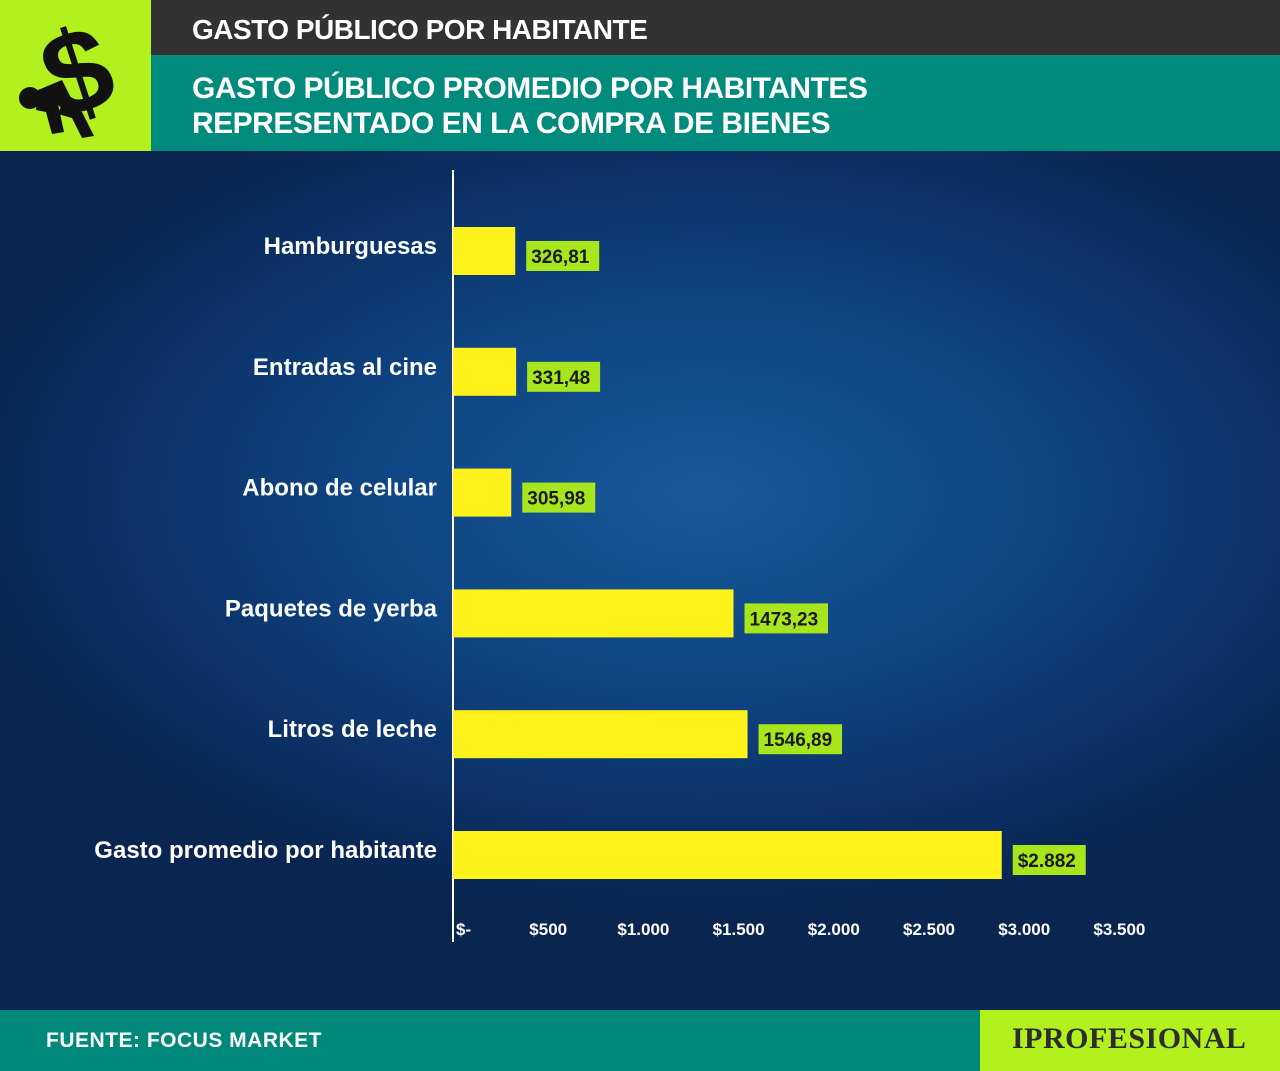  Describe the element at coordinates (345, 367) in the screenshot. I see `category-label: Entradas al cine` at that location.